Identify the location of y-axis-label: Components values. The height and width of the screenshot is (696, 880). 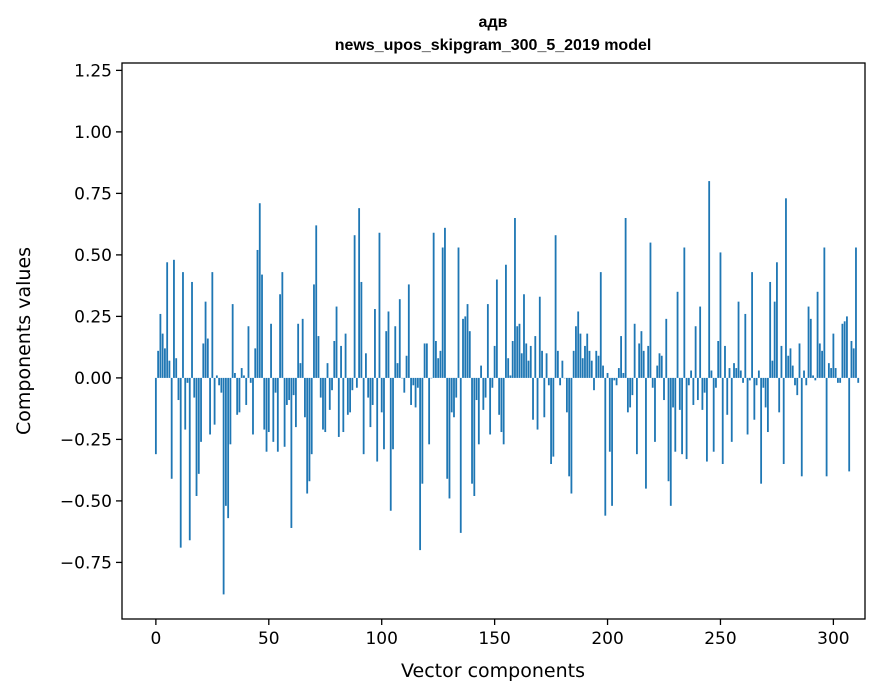
(24, 341).